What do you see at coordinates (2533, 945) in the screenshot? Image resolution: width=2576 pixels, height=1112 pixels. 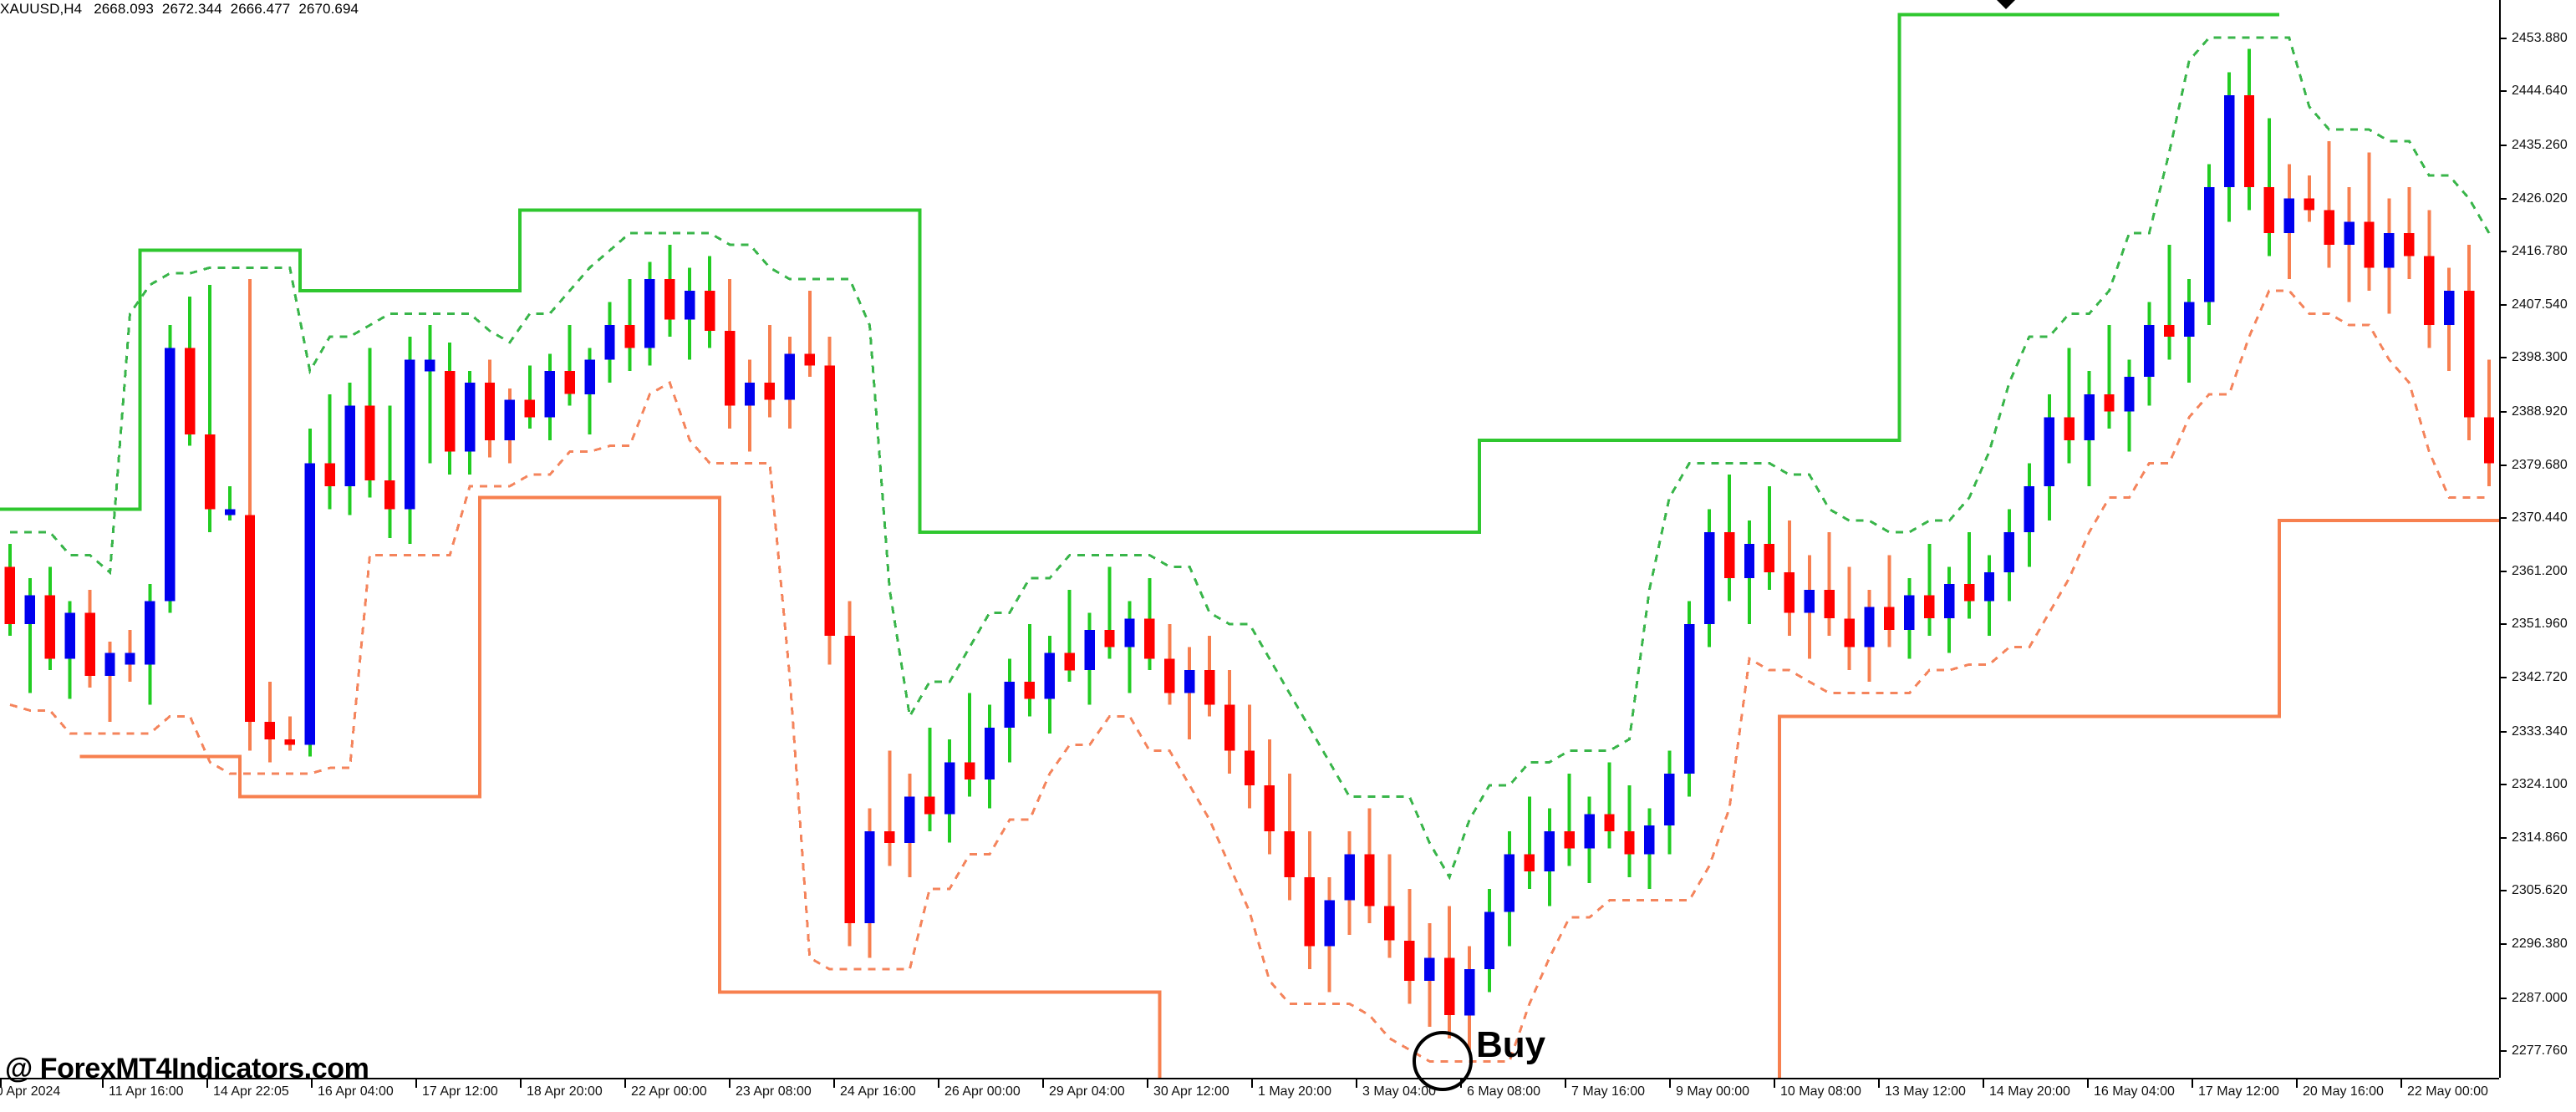 I see `price-axis-tick: 2296.380` at bounding box center [2533, 945].